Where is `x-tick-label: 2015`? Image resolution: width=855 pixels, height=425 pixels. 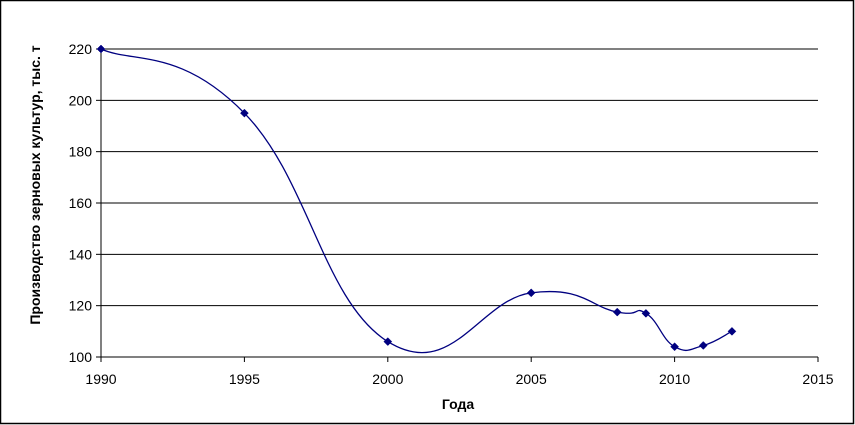 x-tick-label: 2015 is located at coordinates (817, 379).